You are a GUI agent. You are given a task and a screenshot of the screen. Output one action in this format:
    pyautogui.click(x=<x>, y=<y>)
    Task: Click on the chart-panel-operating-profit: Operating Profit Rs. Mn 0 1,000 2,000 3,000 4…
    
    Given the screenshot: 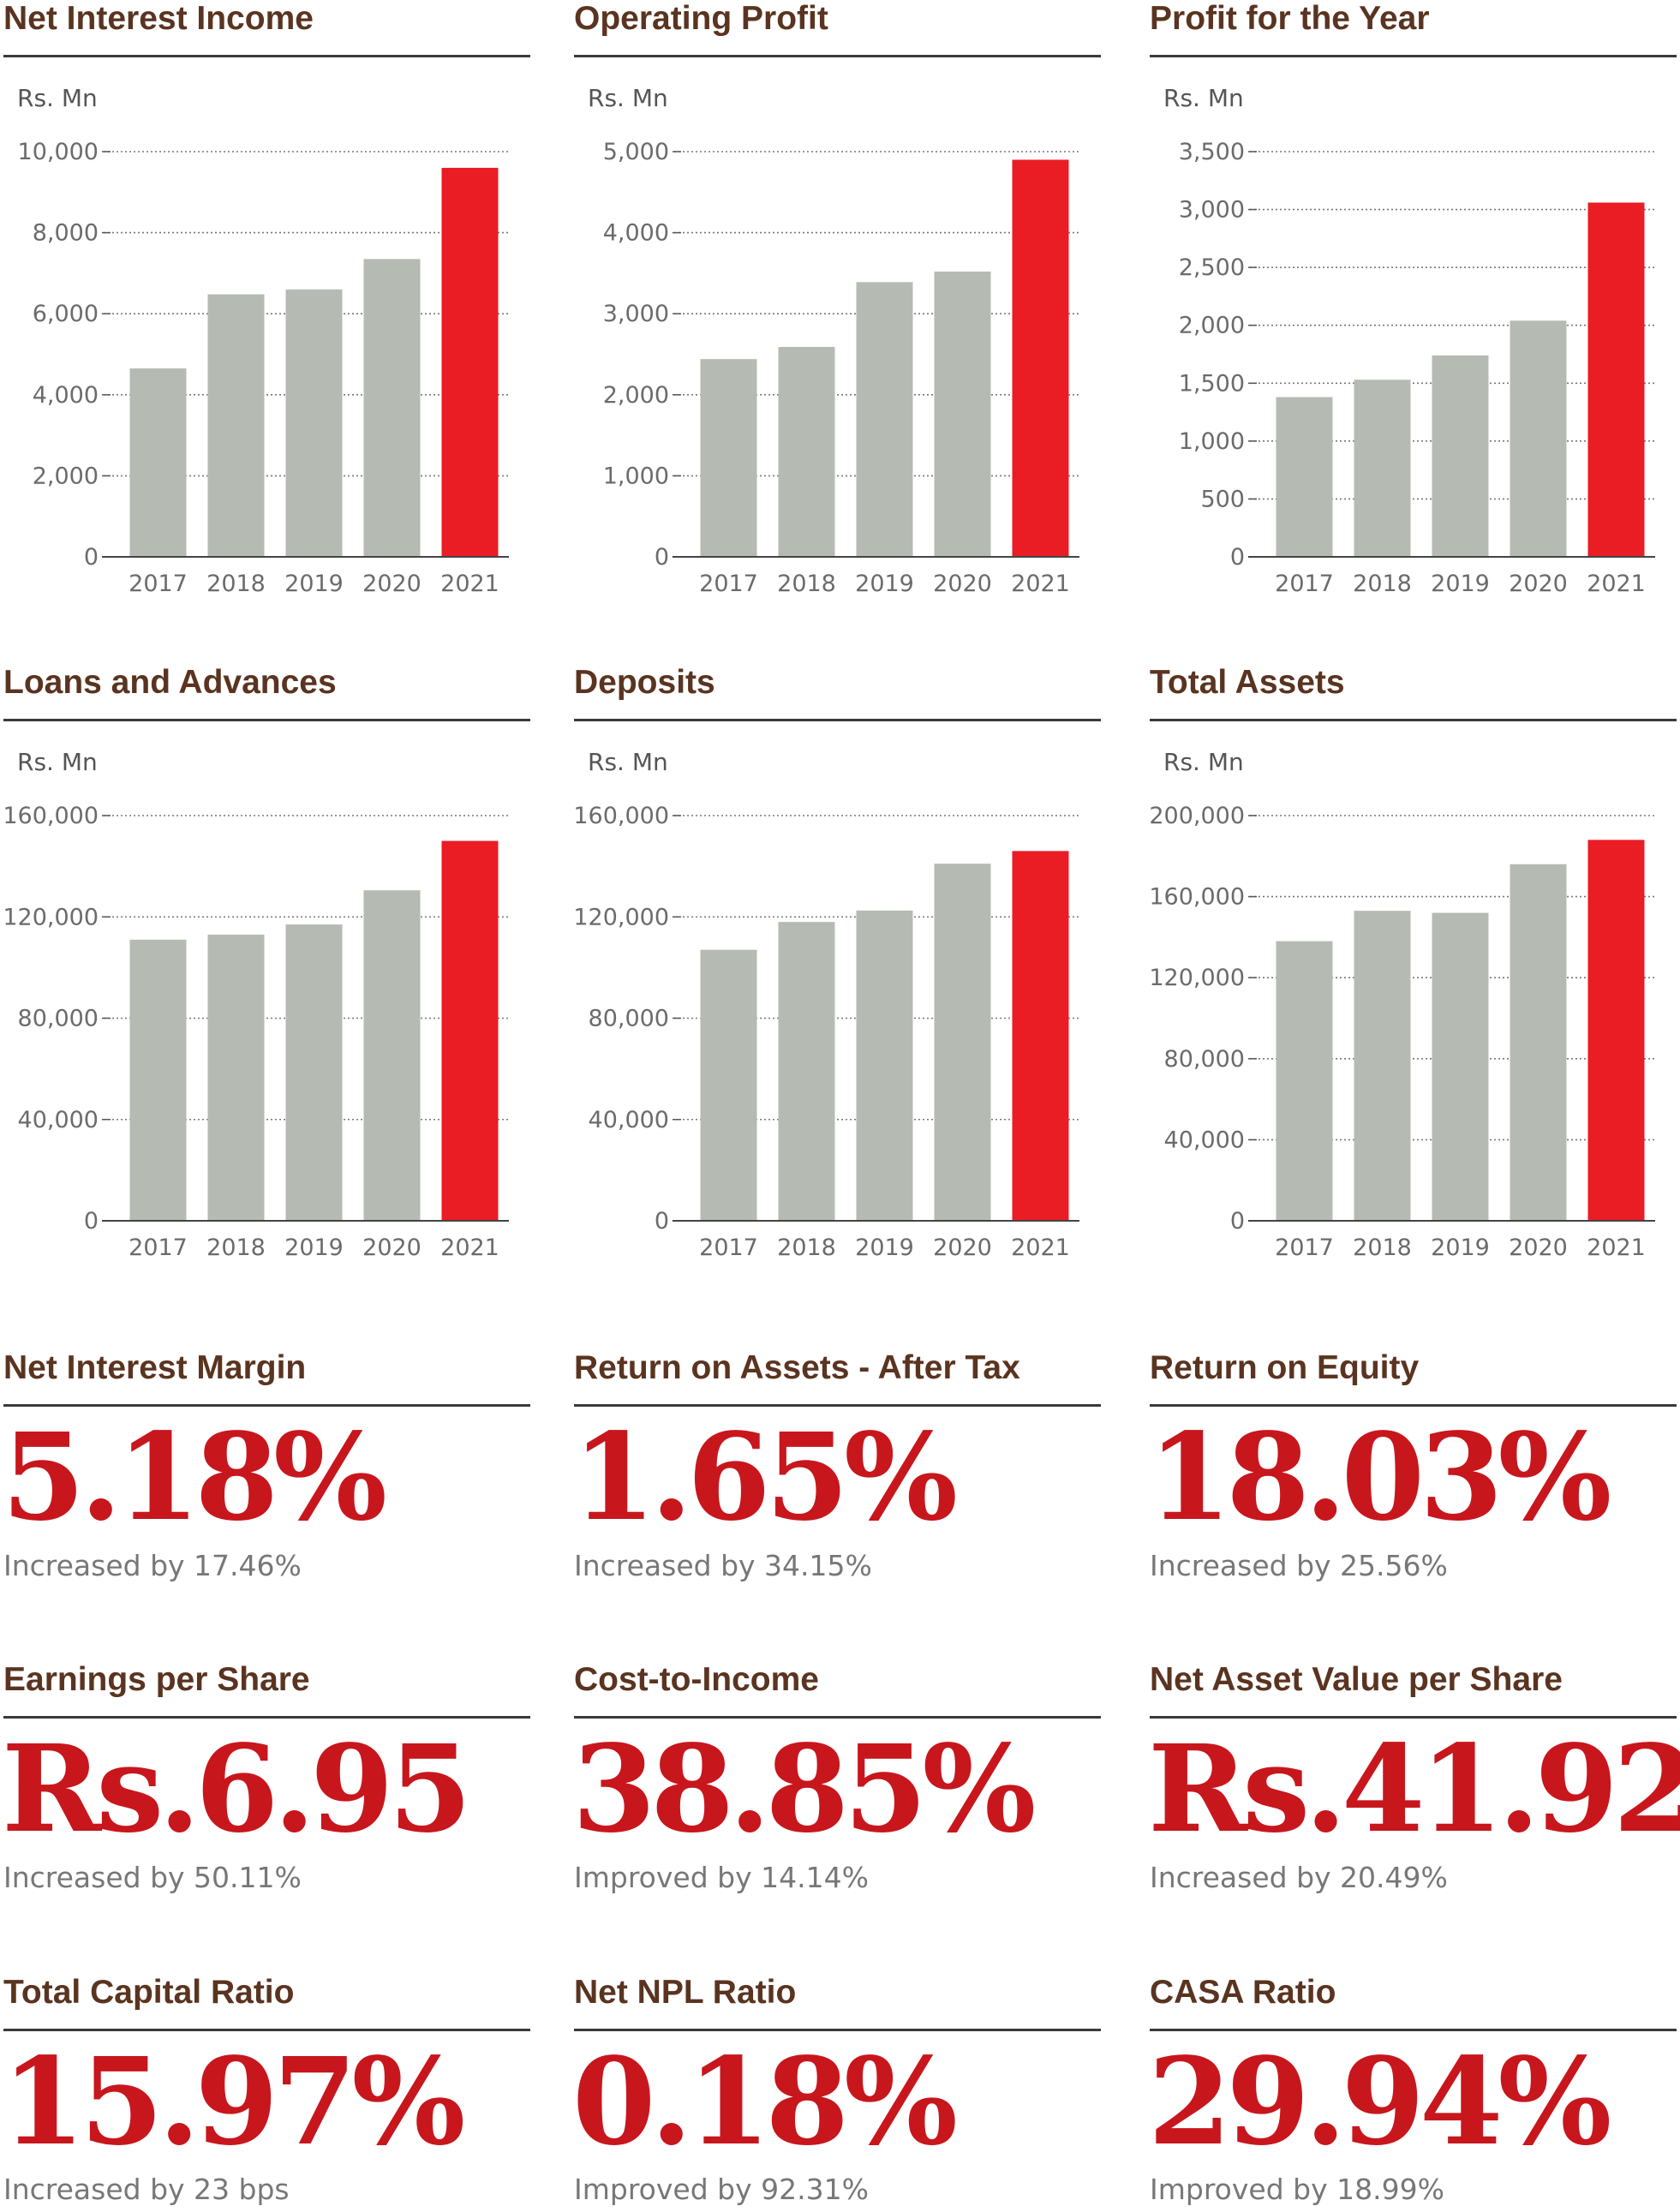 What is the action you would take?
    pyautogui.click(x=837, y=308)
    